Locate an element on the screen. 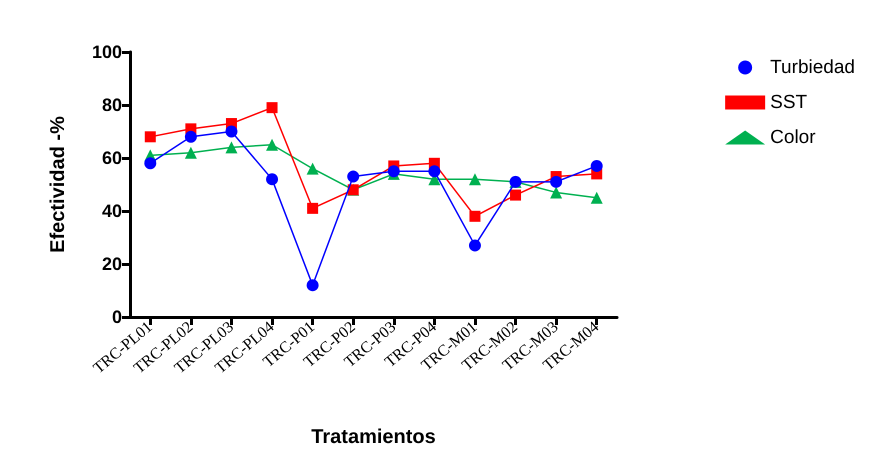 Image resolution: width=878 pixels, height=473 pixels. legend-label: SST is located at coordinates (789, 102).